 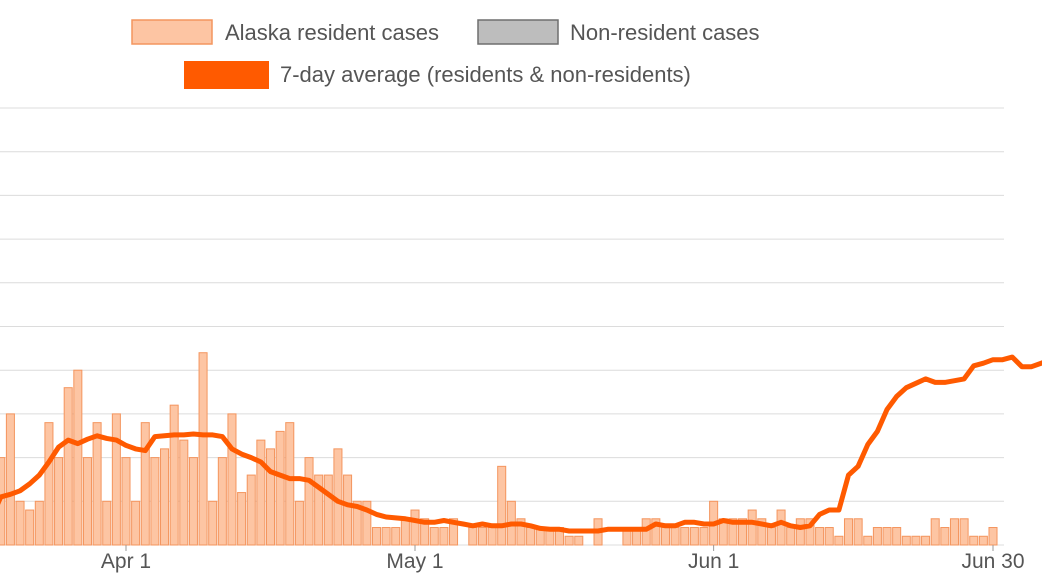 What do you see at coordinates (332, 32) in the screenshot?
I see `legend-label-residents: Alaska resident cases` at bounding box center [332, 32].